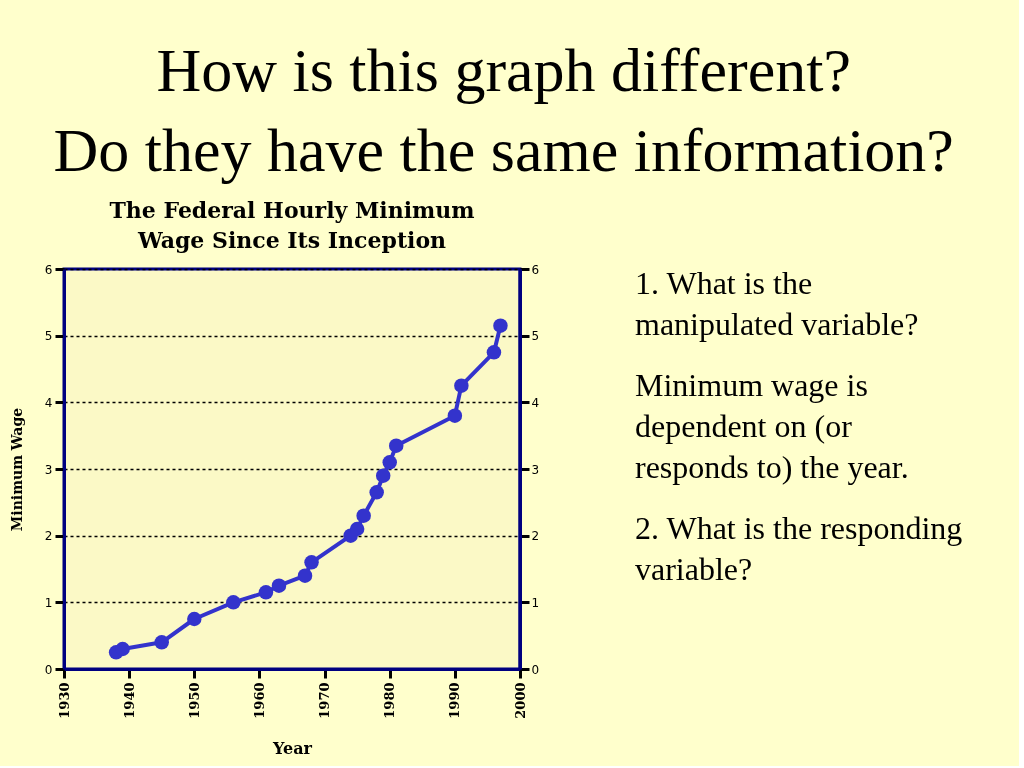 Image resolution: width=1024 pixels, height=768 pixels. What do you see at coordinates (520, 700) in the screenshot?
I see `x-tick-label: 2000` at bounding box center [520, 700].